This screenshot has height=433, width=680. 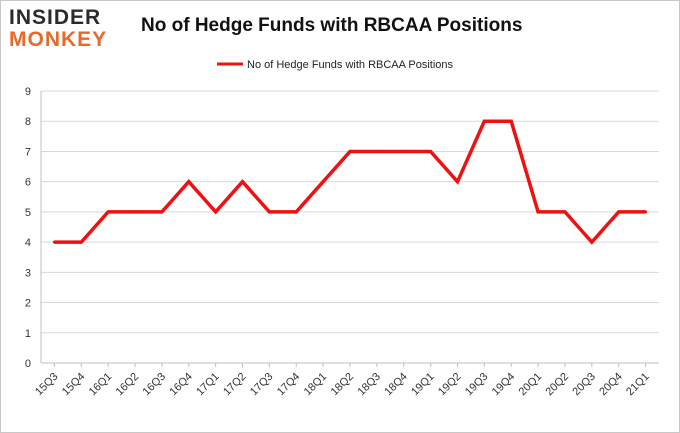 I want to click on x-tick-label: 17Q3, so click(x=262, y=385).